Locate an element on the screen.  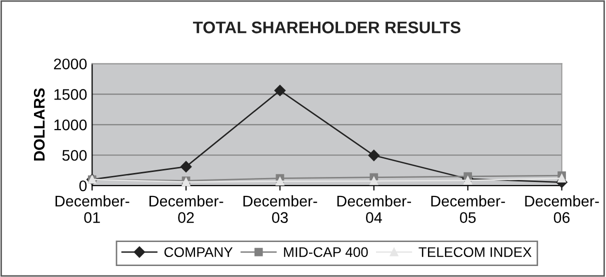
x-tick-label: December- 05 is located at coordinates (468, 209).